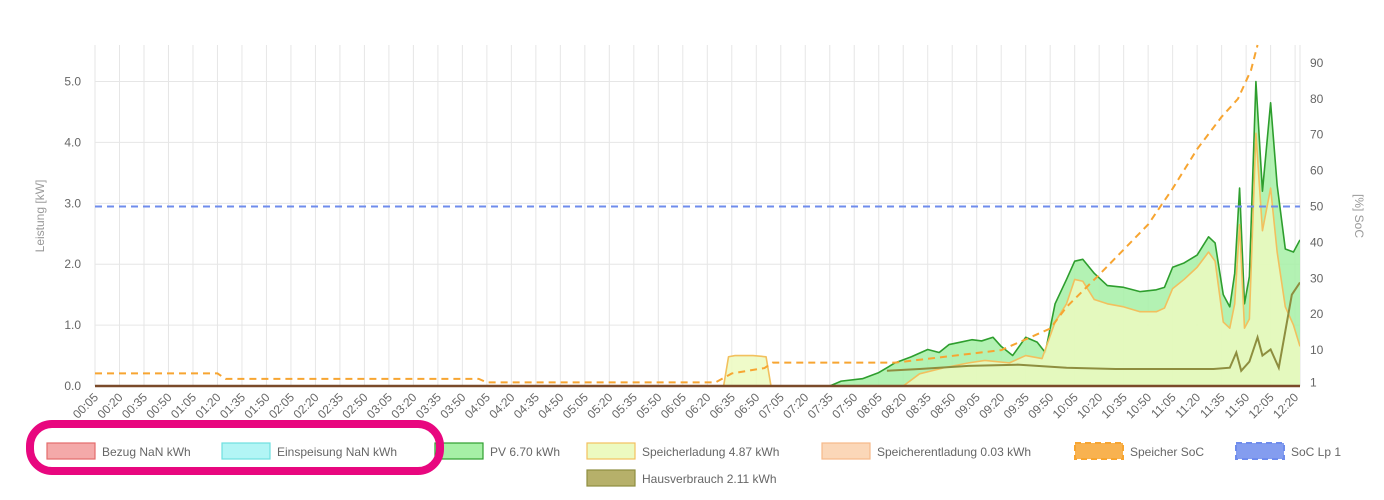 This screenshot has width=1384, height=500. Describe the element at coordinates (844, 405) in the screenshot. I see `x-tick-label: 07:50` at that location.